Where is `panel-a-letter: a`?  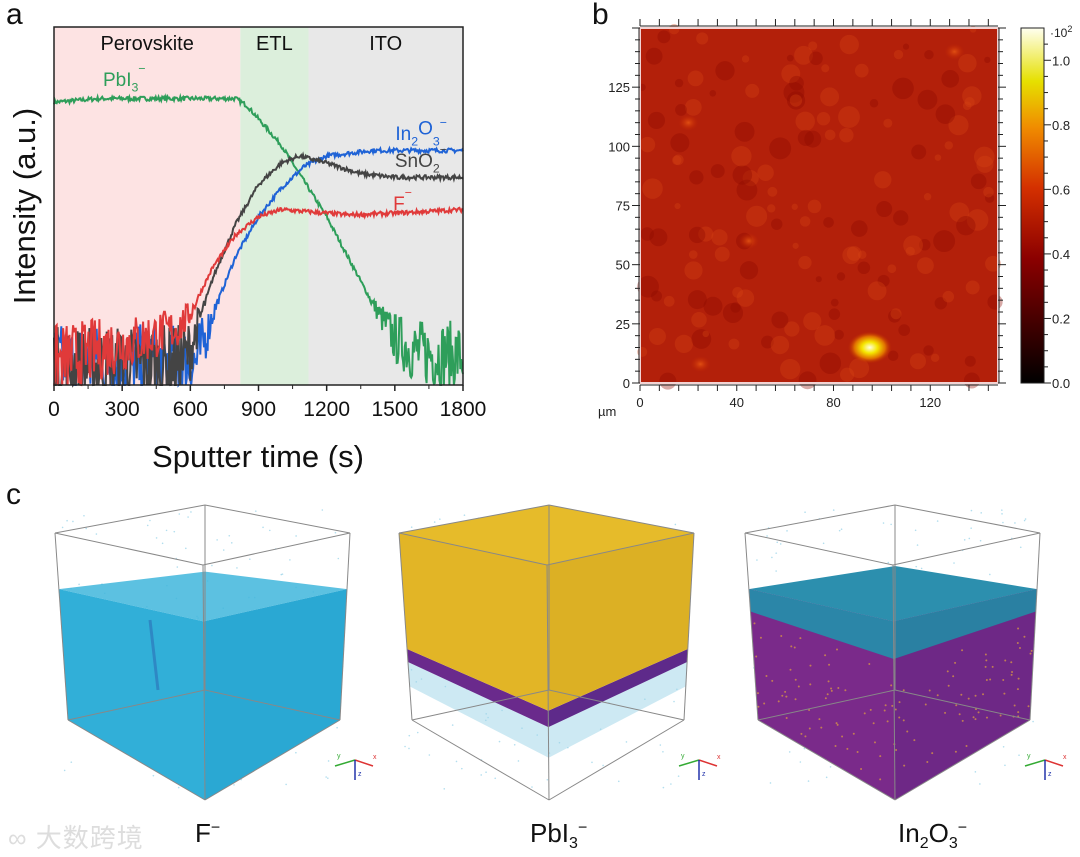
panel-a-letter: a is located at coordinates (14, 15).